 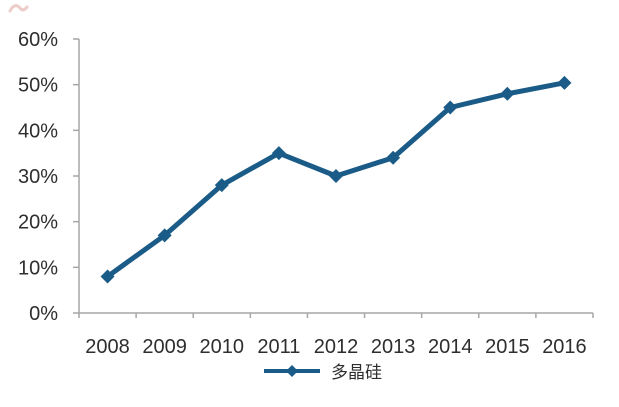 What do you see at coordinates (356, 372) in the screenshot?
I see `legend-label: 多晶硅` at bounding box center [356, 372].